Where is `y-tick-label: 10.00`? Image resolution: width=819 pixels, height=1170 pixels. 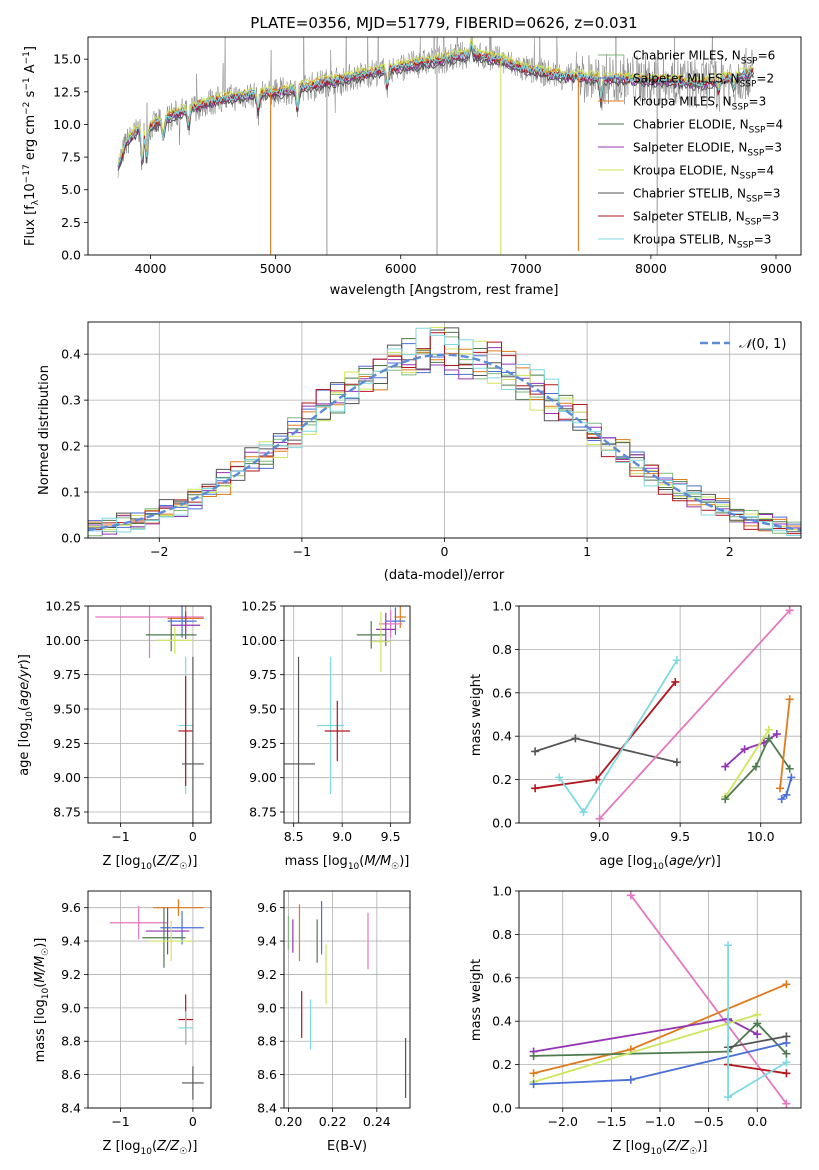 y-tick-label: 10.00 is located at coordinates (63, 640).